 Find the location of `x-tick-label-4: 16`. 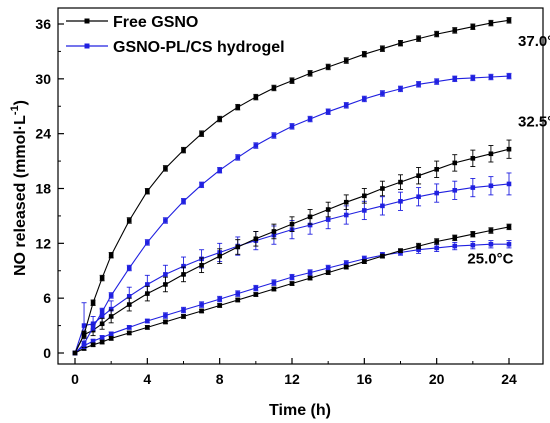

x-tick-label-4: 16 is located at coordinates (365, 379).